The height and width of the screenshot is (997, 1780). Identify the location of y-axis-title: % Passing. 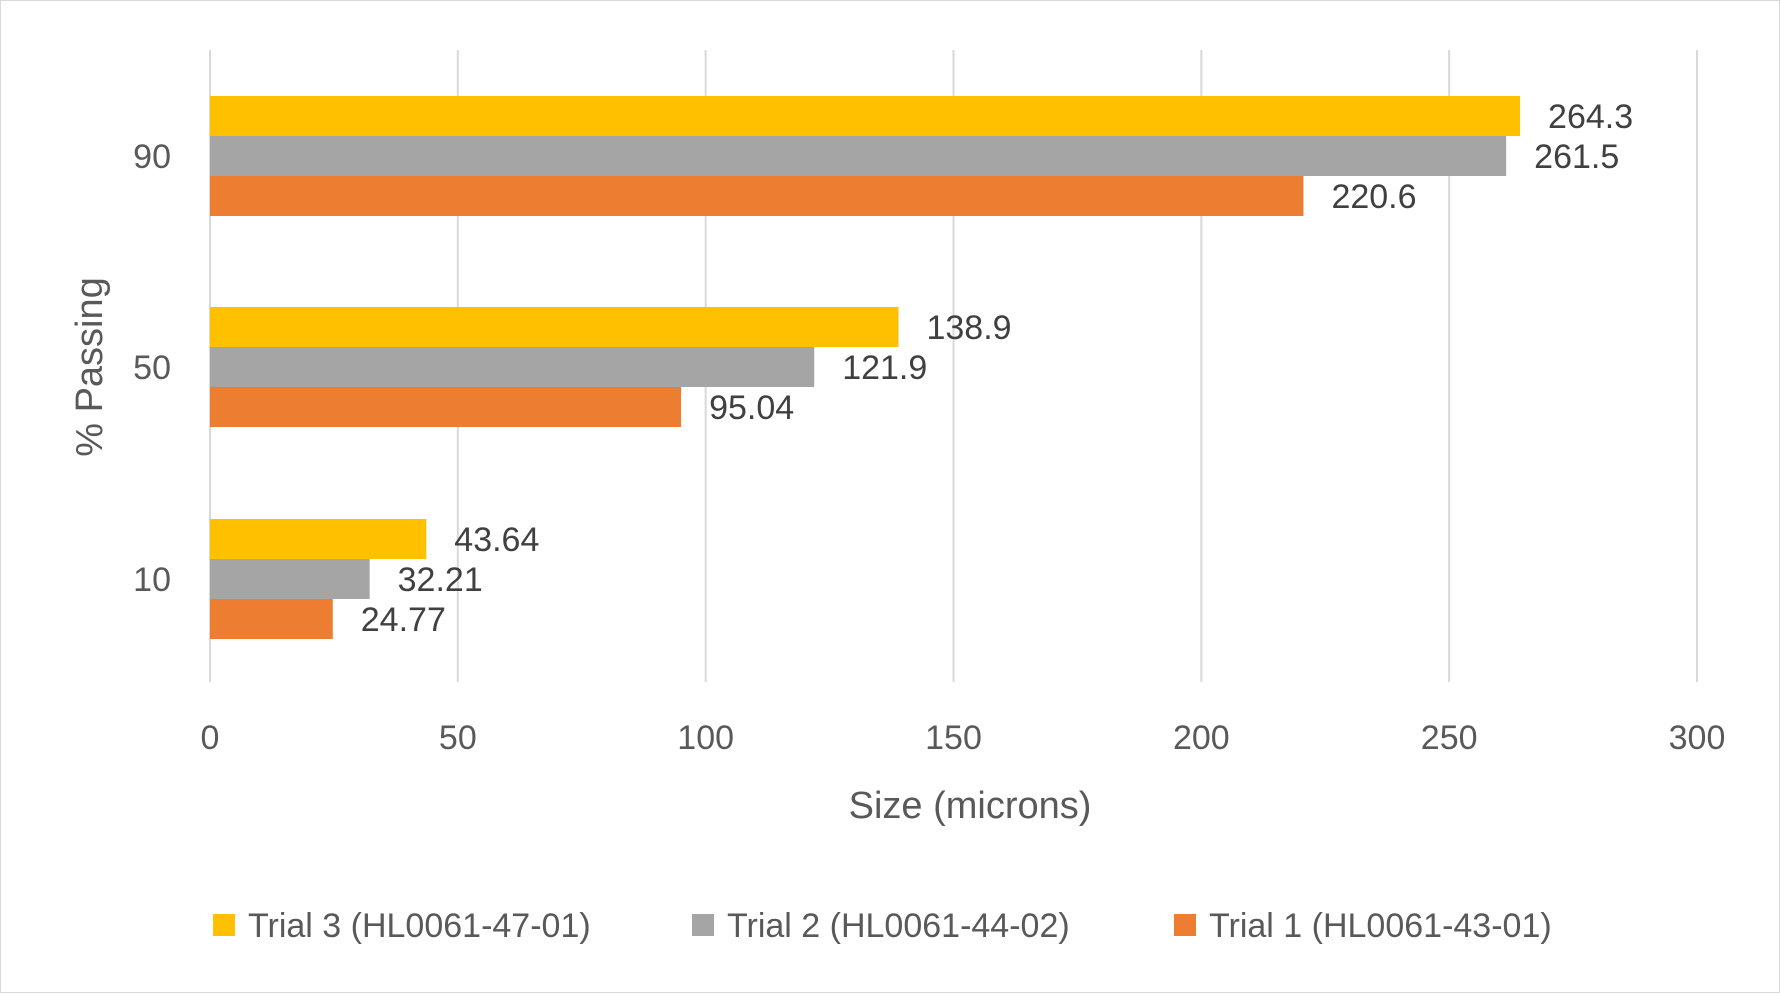
(90, 367).